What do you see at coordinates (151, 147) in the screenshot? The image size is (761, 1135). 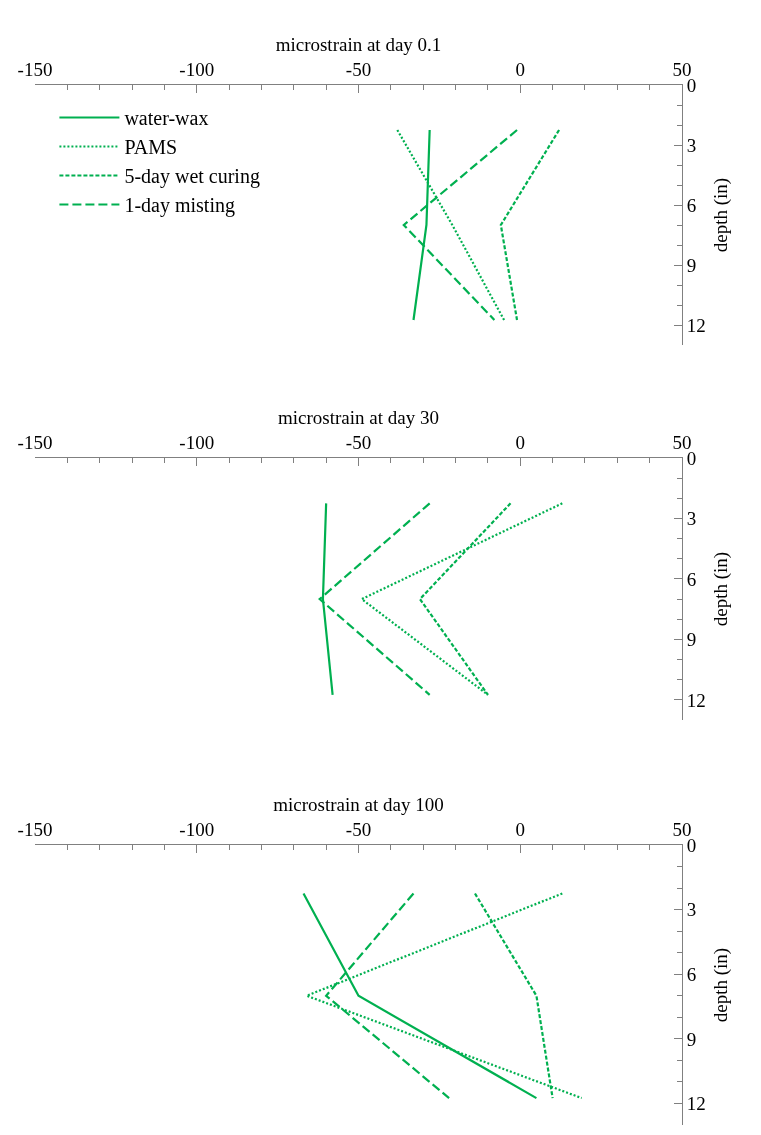 I see `legend-label: PAMS` at bounding box center [151, 147].